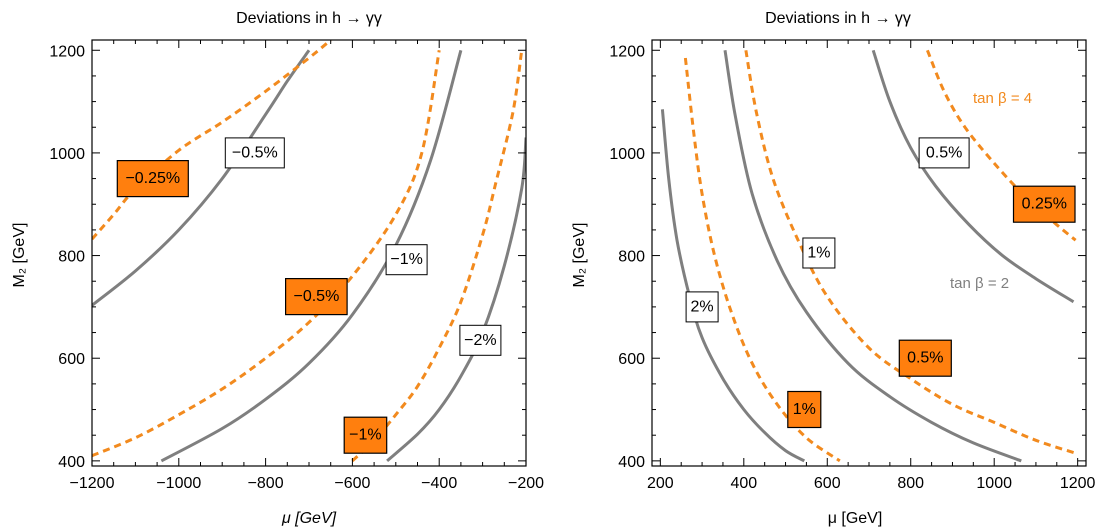  What do you see at coordinates (627, 154) in the screenshot?
I see `right-y-tick-label: 1000` at bounding box center [627, 154].